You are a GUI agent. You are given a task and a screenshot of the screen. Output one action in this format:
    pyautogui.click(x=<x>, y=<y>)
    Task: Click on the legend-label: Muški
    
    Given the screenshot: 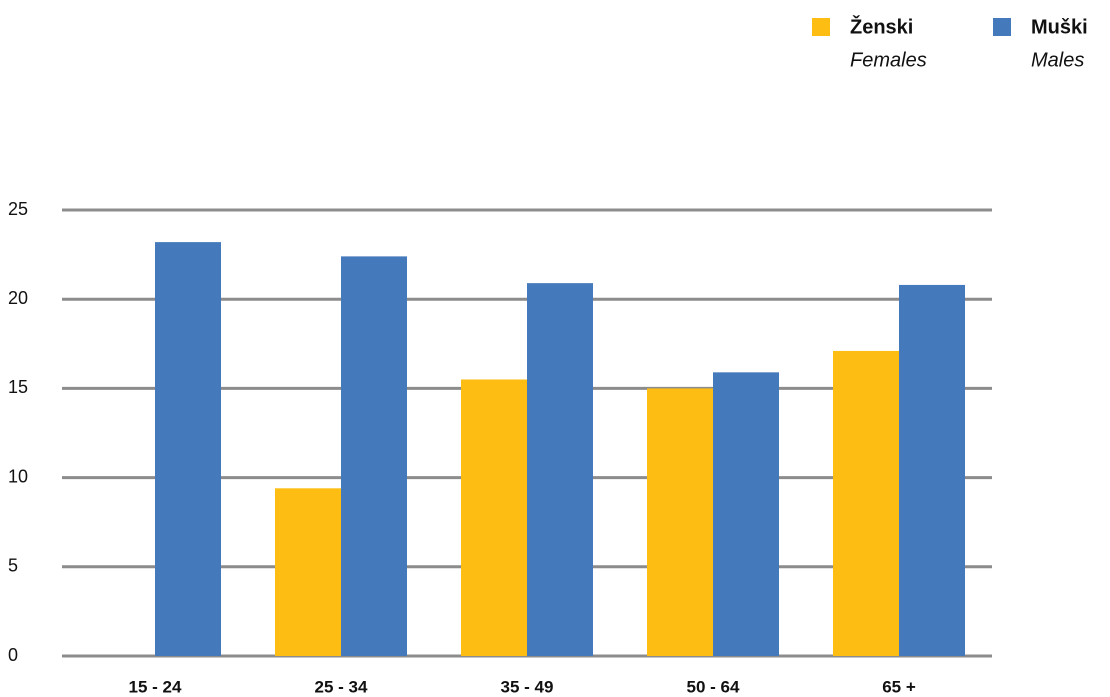 What is the action you would take?
    pyautogui.click(x=1059, y=27)
    